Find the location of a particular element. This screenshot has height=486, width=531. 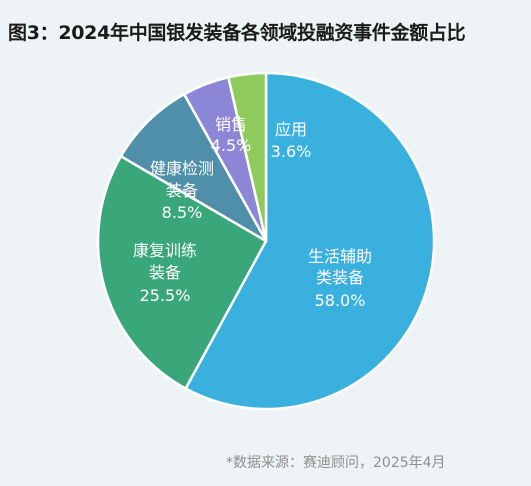

data-source: *数据来源：赛迪顾问，2025年4月 is located at coordinates (336, 463).